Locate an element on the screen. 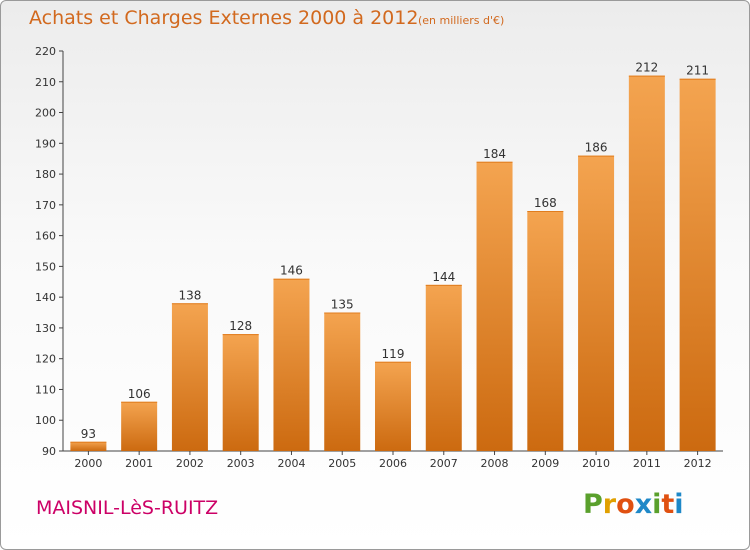 The width and height of the screenshot is (750, 550). bar-value-label: 146 is located at coordinates (291, 271).